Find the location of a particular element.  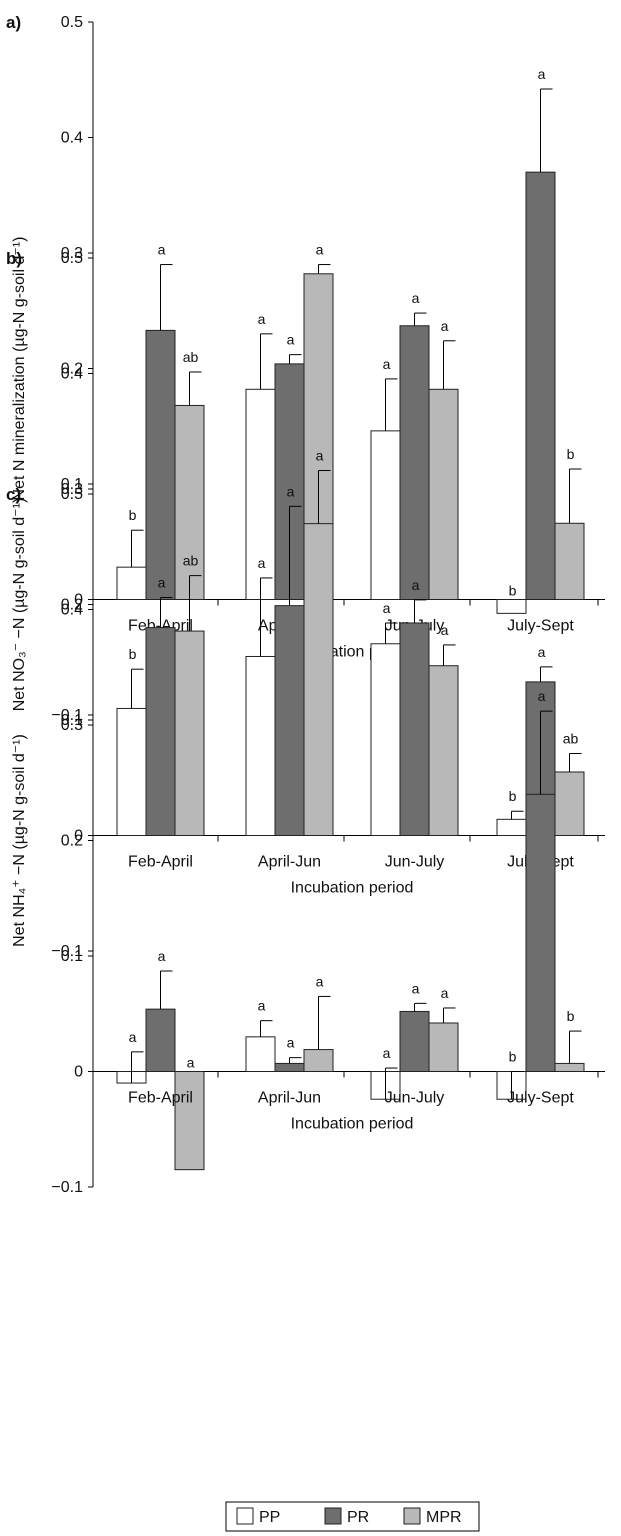

y-axis-label: Net NO₃⁻ −N (µg-N g-soil d⁻¹) is located at coordinates (19, 605).